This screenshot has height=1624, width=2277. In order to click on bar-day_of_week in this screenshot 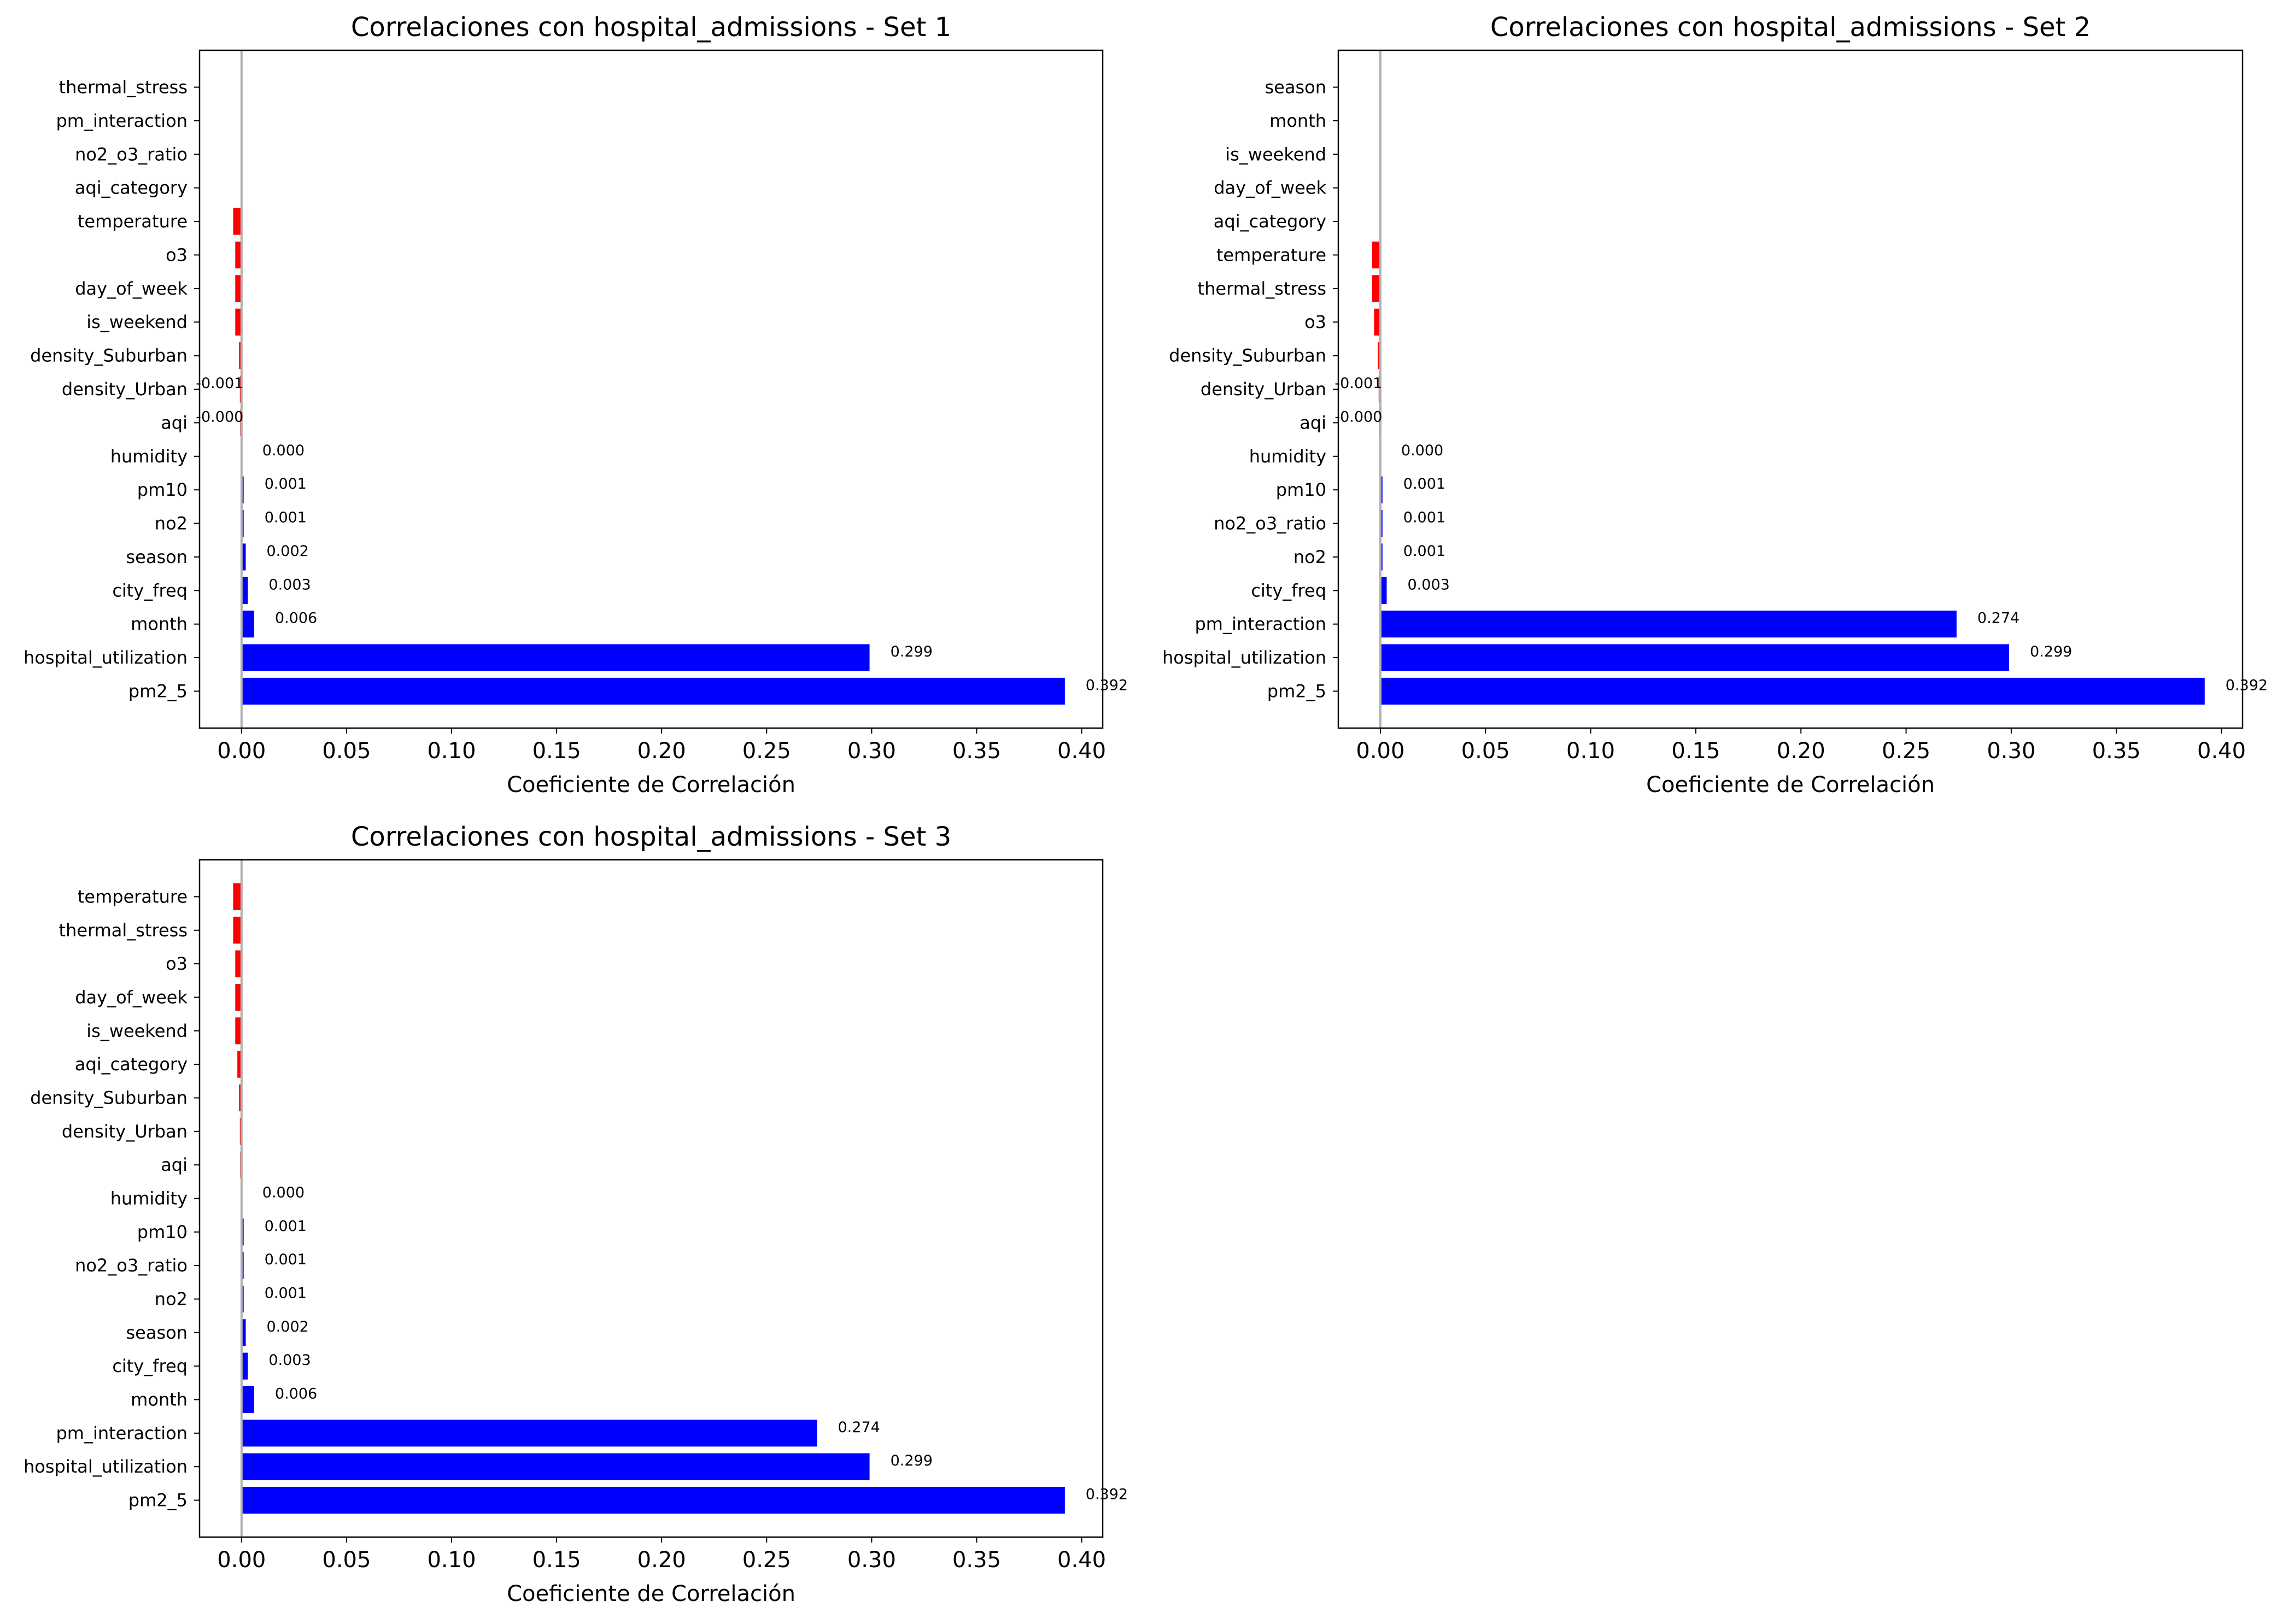, I will do `click(238, 997)`.